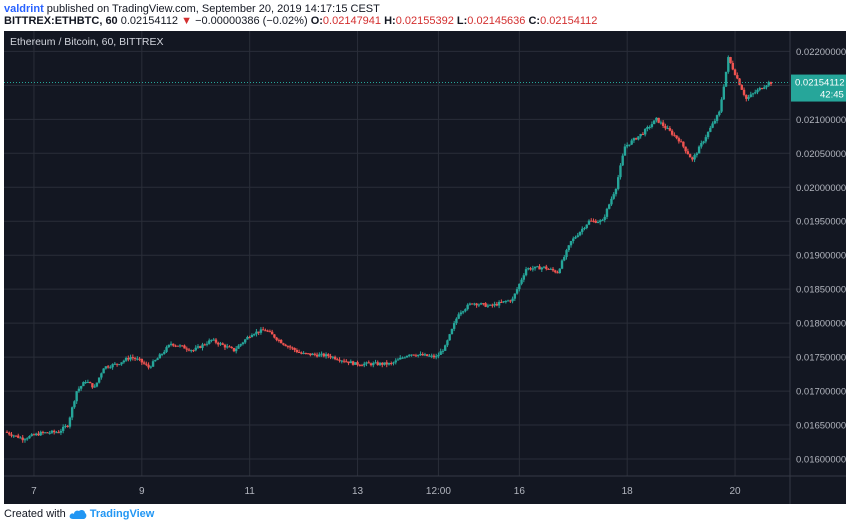 Image resolution: width=850 pixels, height=526 pixels. What do you see at coordinates (438, 491) in the screenshot?
I see `x-tick-label: 12:00` at bounding box center [438, 491].